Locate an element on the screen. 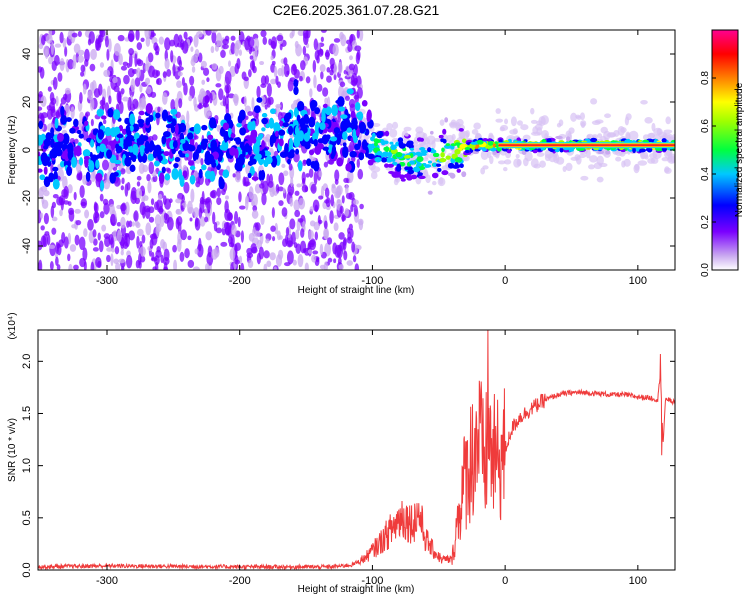 Image resolution: width=750 pixels, height=600 pixels. spectrogram-x-label: Height of straight line (km) is located at coordinates (356, 290).